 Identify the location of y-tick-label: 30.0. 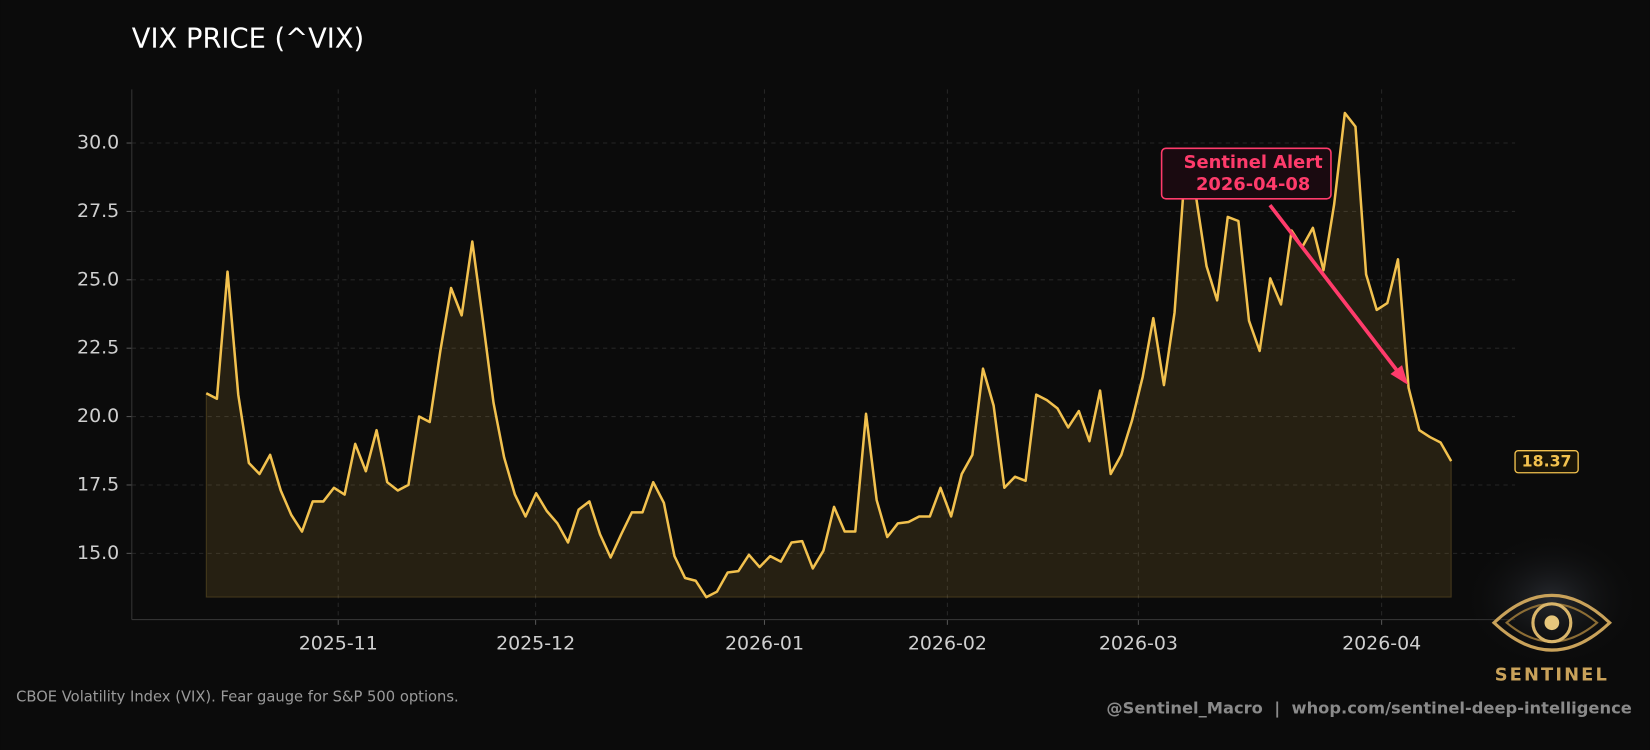
(98, 143).